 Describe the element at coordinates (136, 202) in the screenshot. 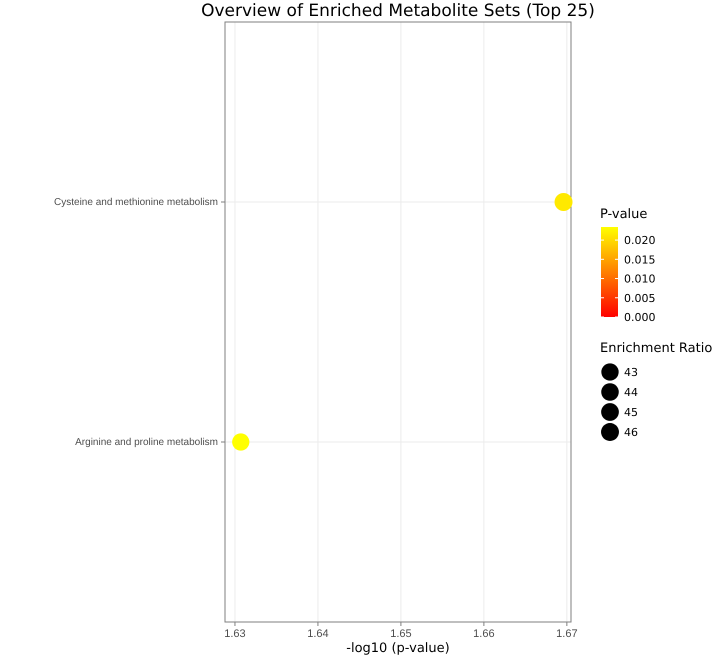

I see `y-tick-label: Cysteine and methionine metabolism` at that location.